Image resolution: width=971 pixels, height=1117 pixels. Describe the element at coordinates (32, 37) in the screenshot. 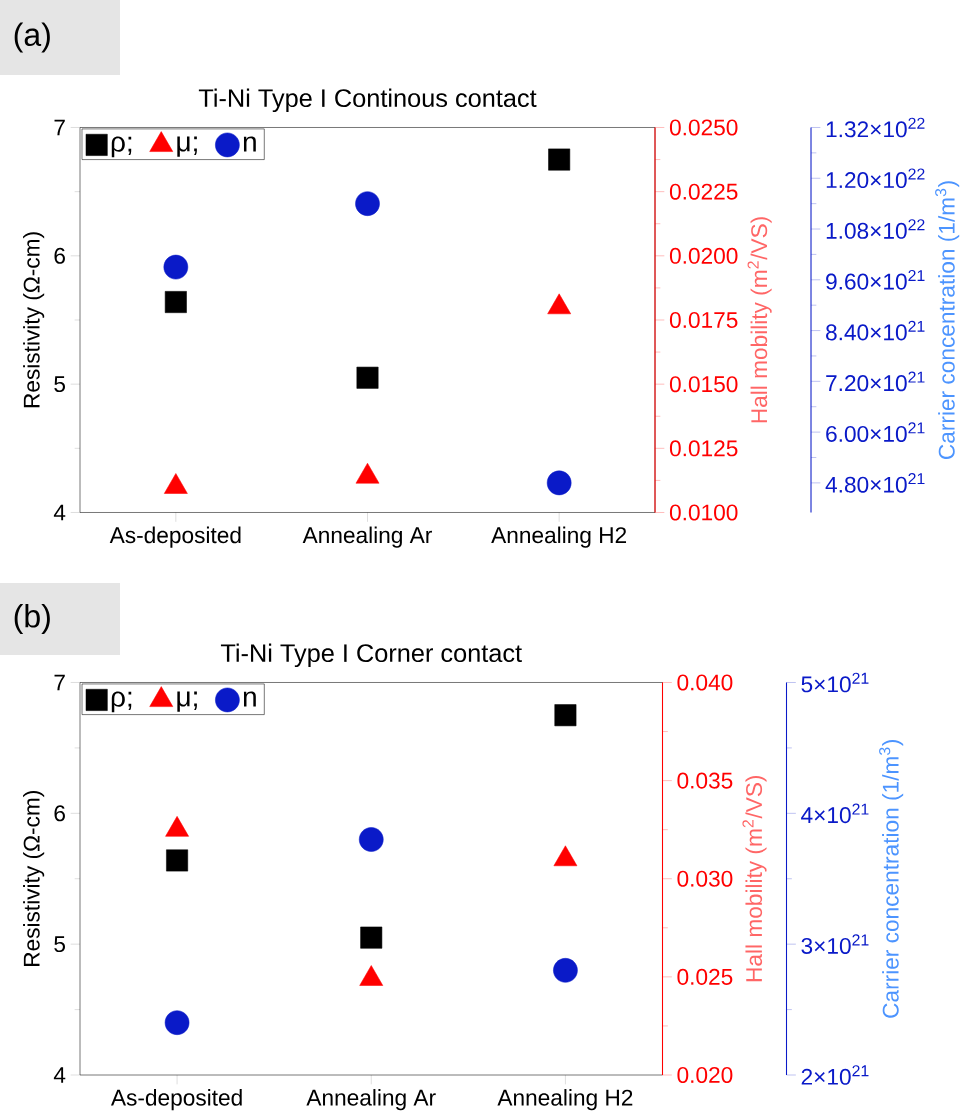

I see `text: (a)` at that location.